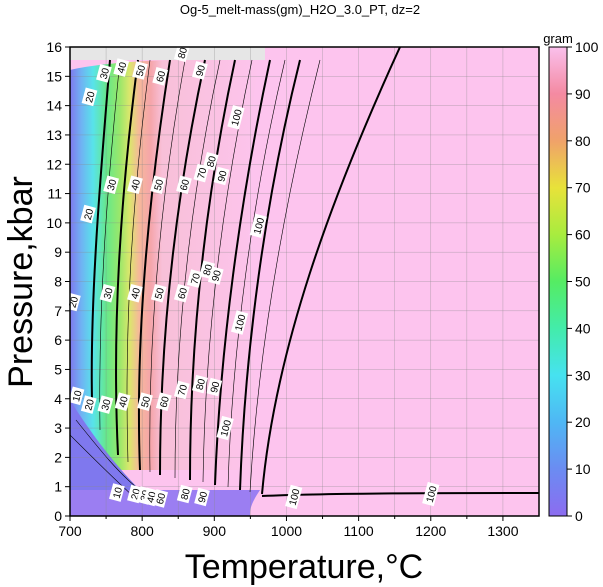 The width and height of the screenshot is (603, 587). What do you see at coordinates (300, 9) in the screenshot?
I see `chart-title: Og-5_melt-mass(gm)_H2O_3.0_PT, dz=2` at bounding box center [300, 9].